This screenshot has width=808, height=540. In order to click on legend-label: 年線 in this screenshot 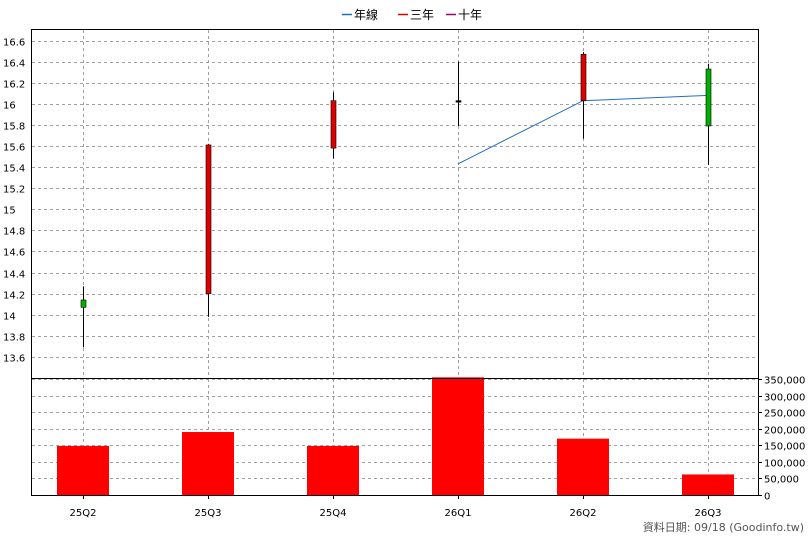, I will do `click(366, 14)`.